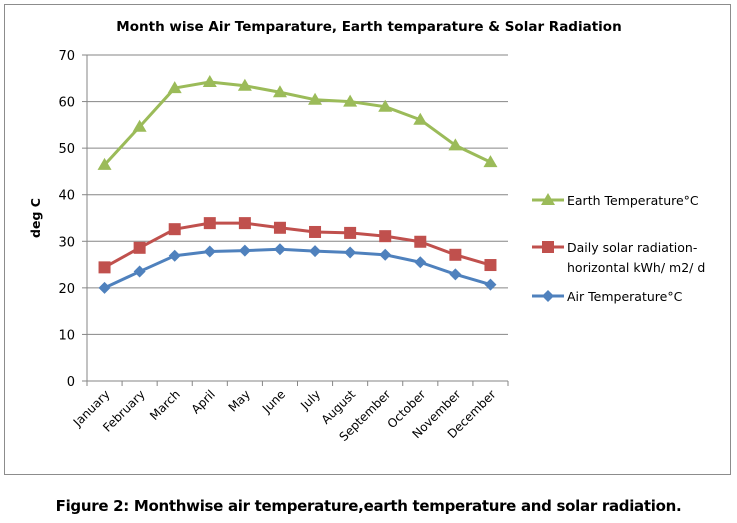 Image resolution: width=737 pixels, height=523 pixels. I want to click on y-tick-label: 60, so click(66, 103).